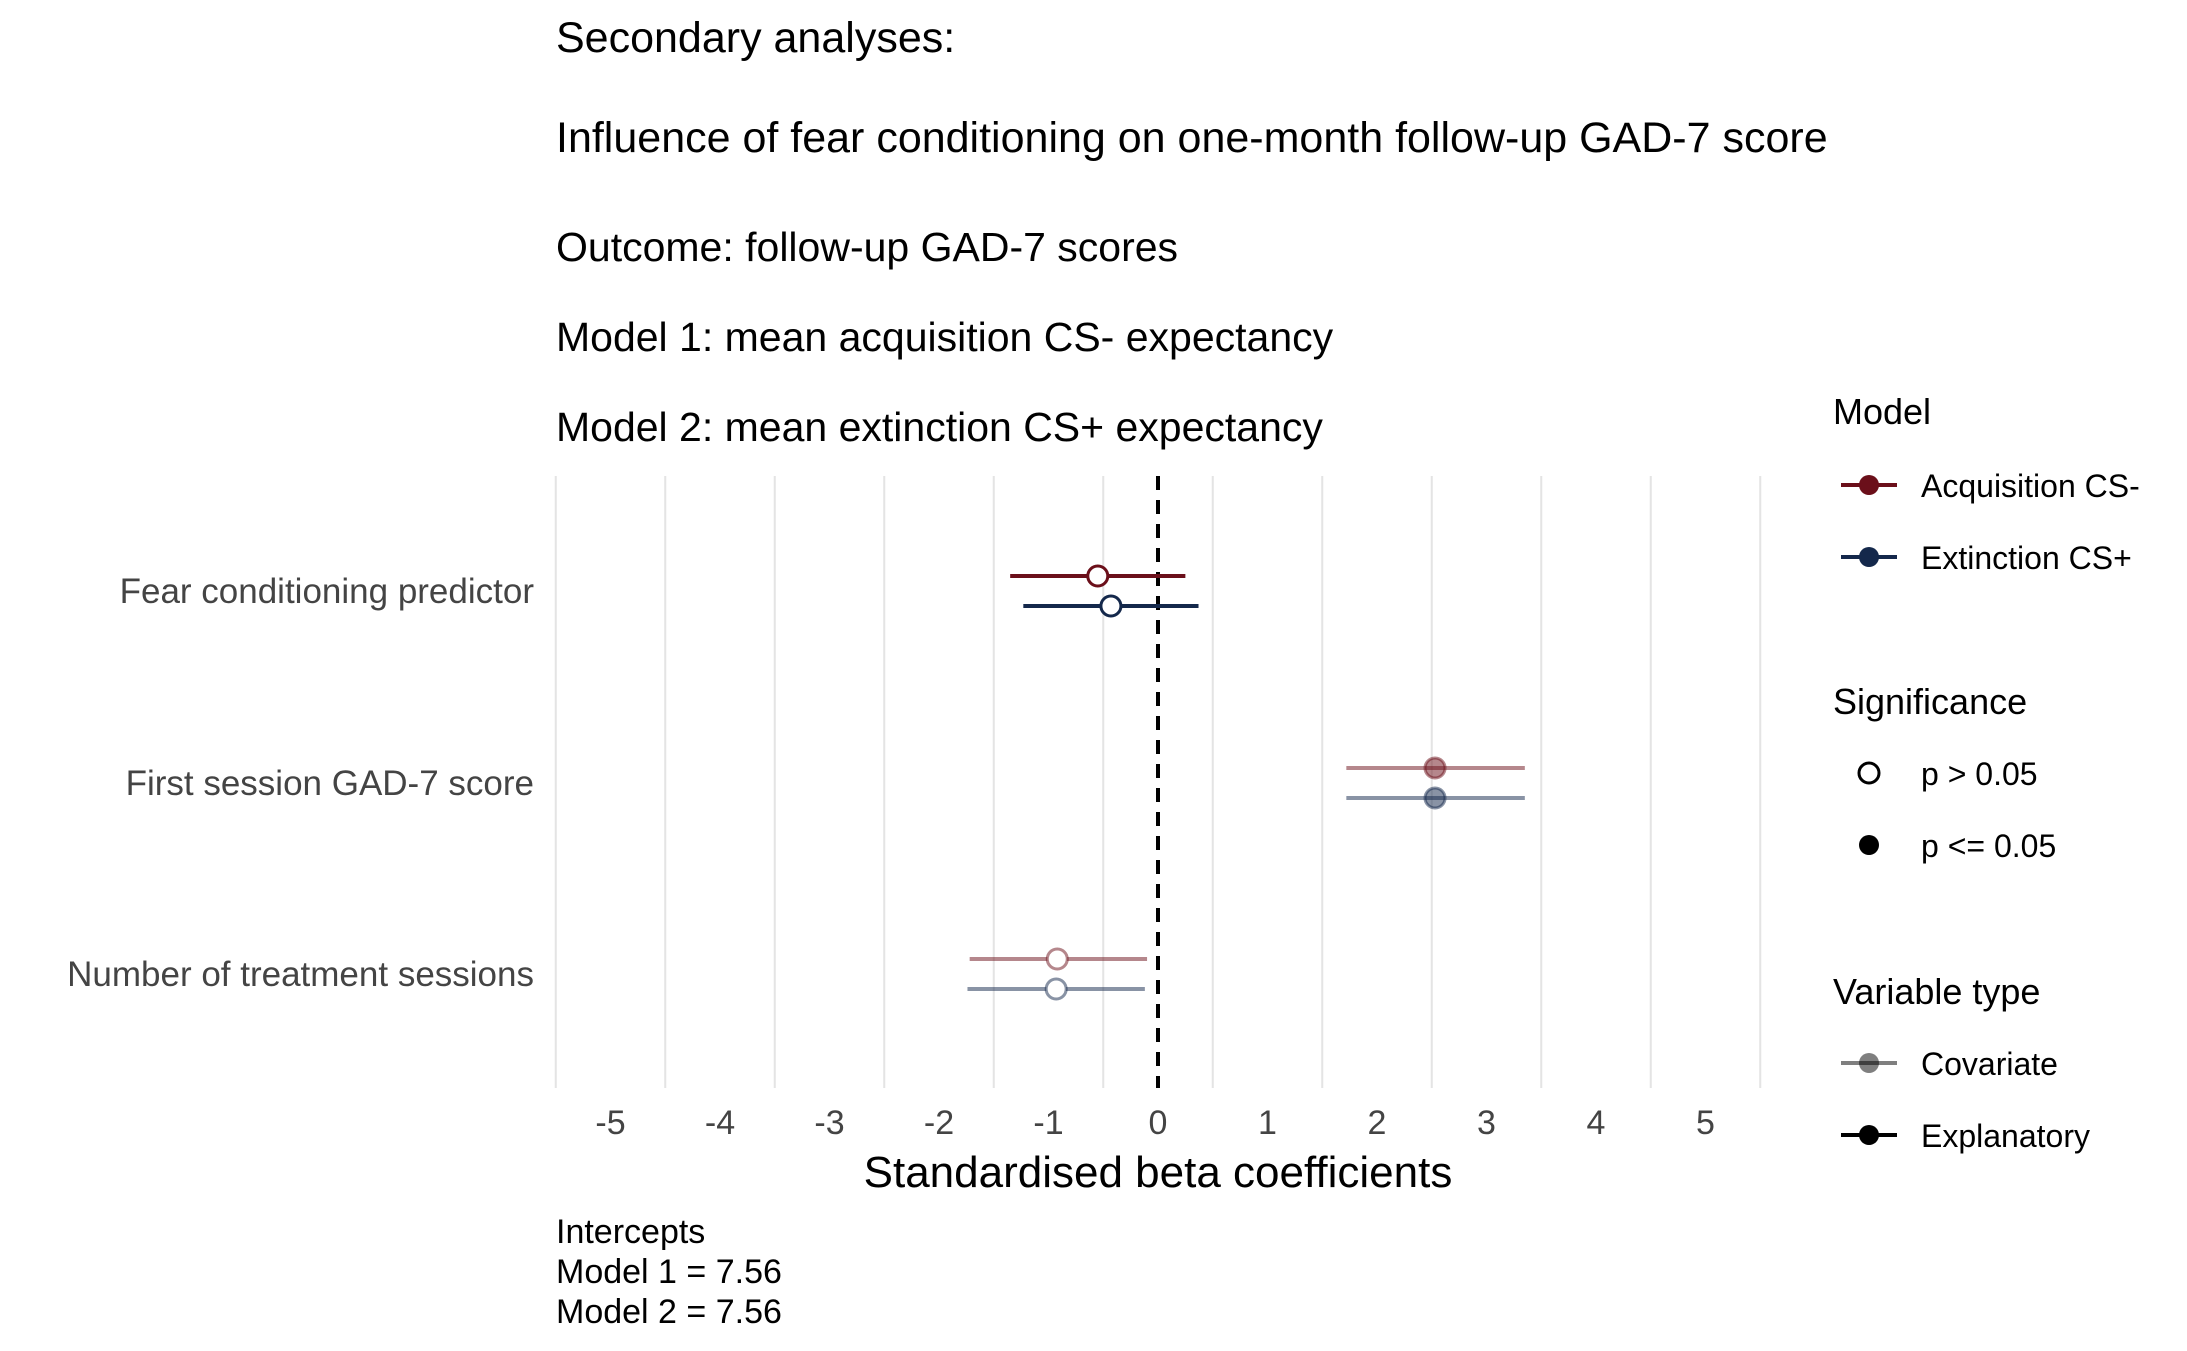  What do you see at coordinates (300, 974) in the screenshot?
I see `y-tick-label: Number of treatment sessions` at bounding box center [300, 974].